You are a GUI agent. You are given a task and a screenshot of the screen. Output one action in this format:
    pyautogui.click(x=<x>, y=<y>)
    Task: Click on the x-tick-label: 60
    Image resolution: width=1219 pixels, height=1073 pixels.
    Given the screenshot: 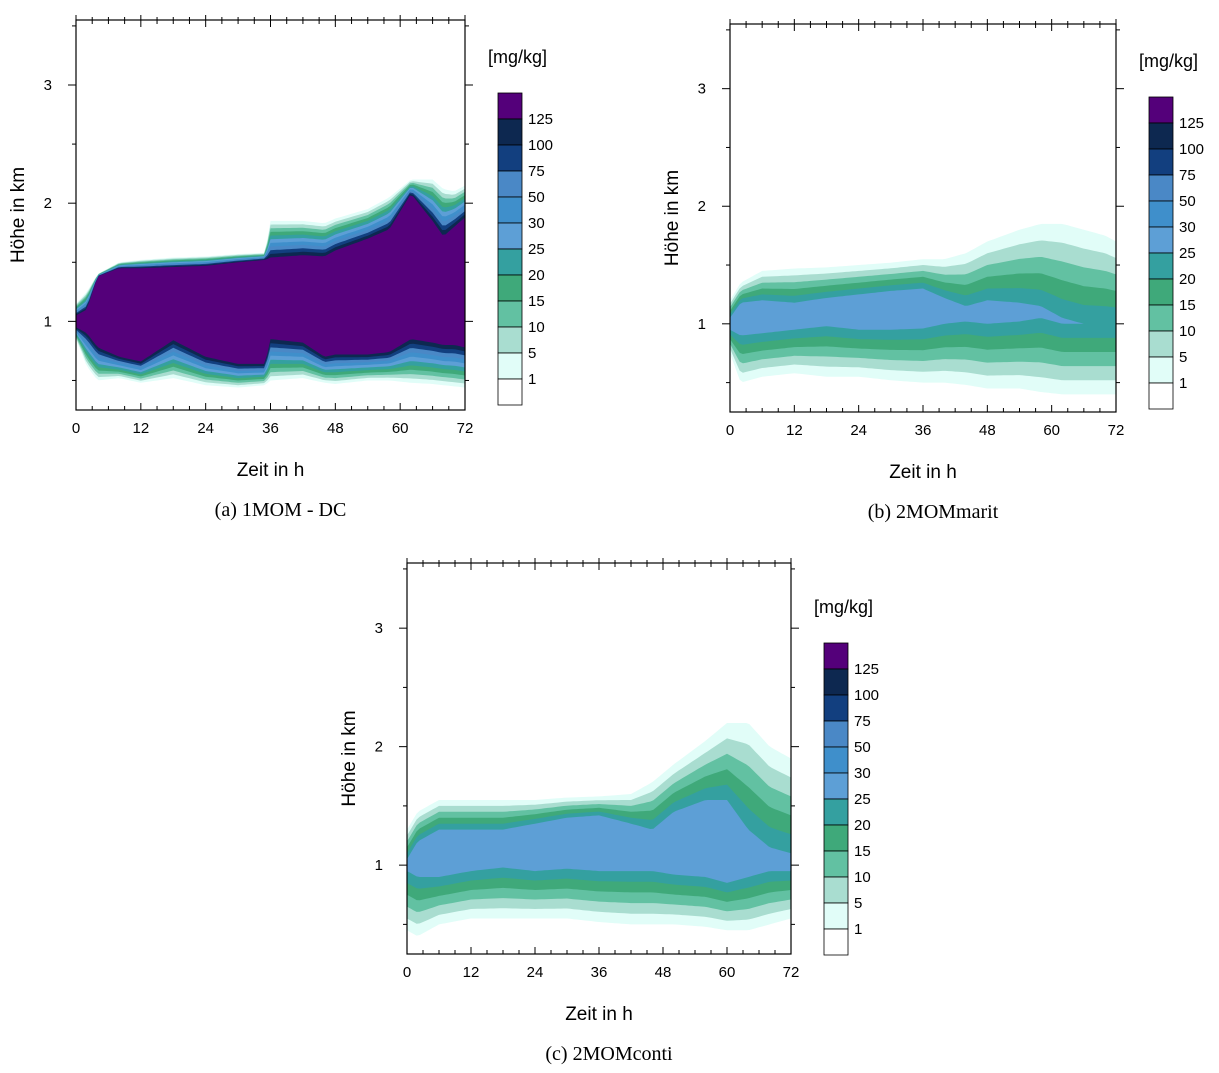 What is the action you would take?
    pyautogui.click(x=727, y=972)
    